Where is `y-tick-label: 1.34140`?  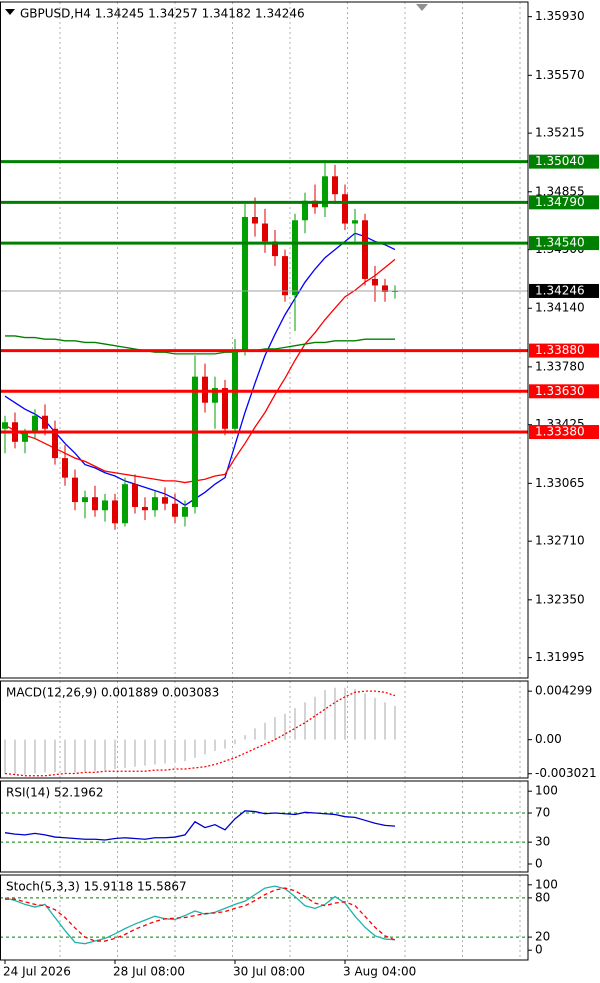
y-tick-label: 1.34140 is located at coordinates (560, 308).